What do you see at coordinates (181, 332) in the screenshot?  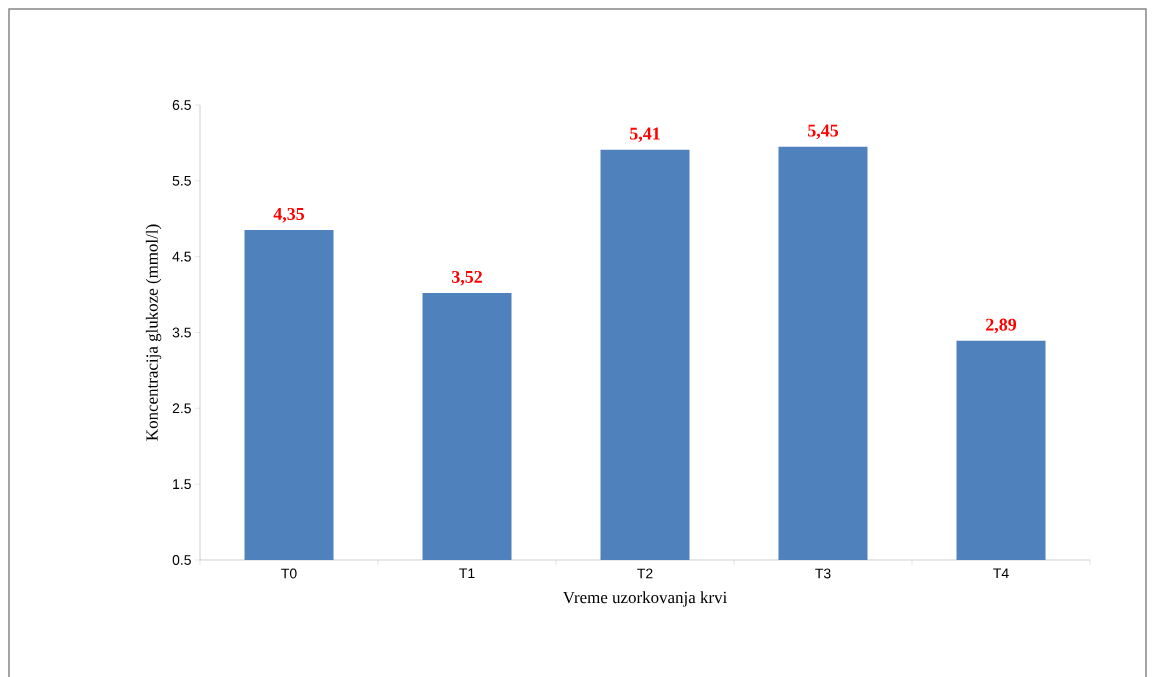 I see `y-tick-label: 3.5` at bounding box center [181, 332].